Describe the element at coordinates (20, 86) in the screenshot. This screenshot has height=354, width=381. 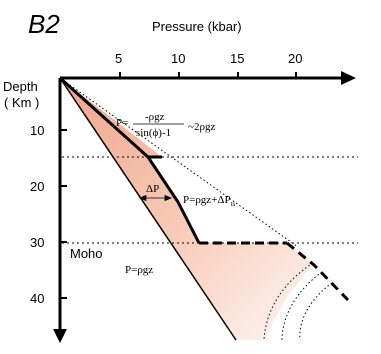
I see `y-axis-title-line1: Depth` at that location.